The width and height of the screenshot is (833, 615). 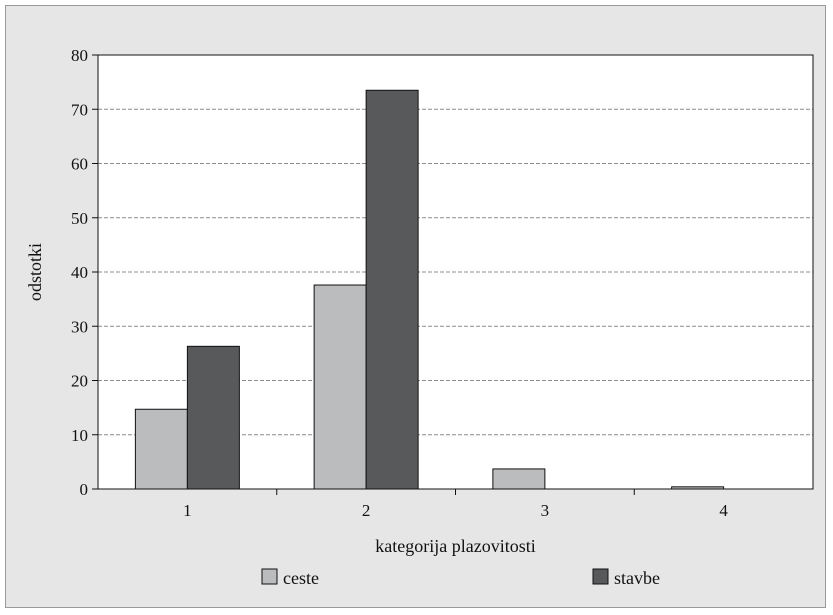 What do you see at coordinates (460, 578) in the screenshot?
I see `legend: ceste stavbe` at bounding box center [460, 578].